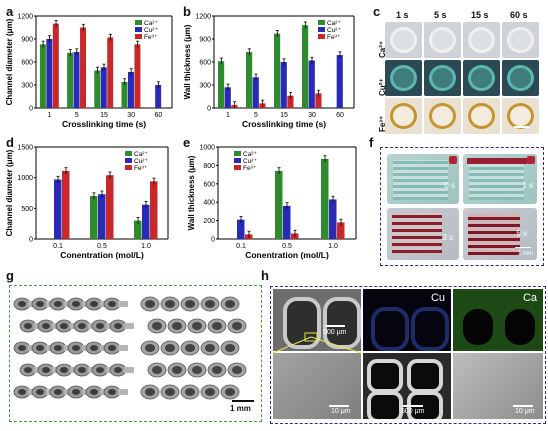 The height and width of the screenshot is (431, 548). What do you see at coordinates (10, 142) in the screenshot?
I see `panel-label-d: d` at bounding box center [10, 142].